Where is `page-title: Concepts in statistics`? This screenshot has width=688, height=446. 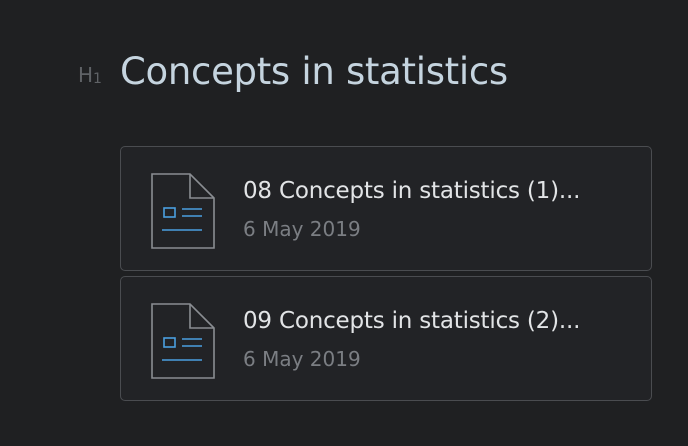 page-title: Concepts in statistics is located at coordinates (314, 71).